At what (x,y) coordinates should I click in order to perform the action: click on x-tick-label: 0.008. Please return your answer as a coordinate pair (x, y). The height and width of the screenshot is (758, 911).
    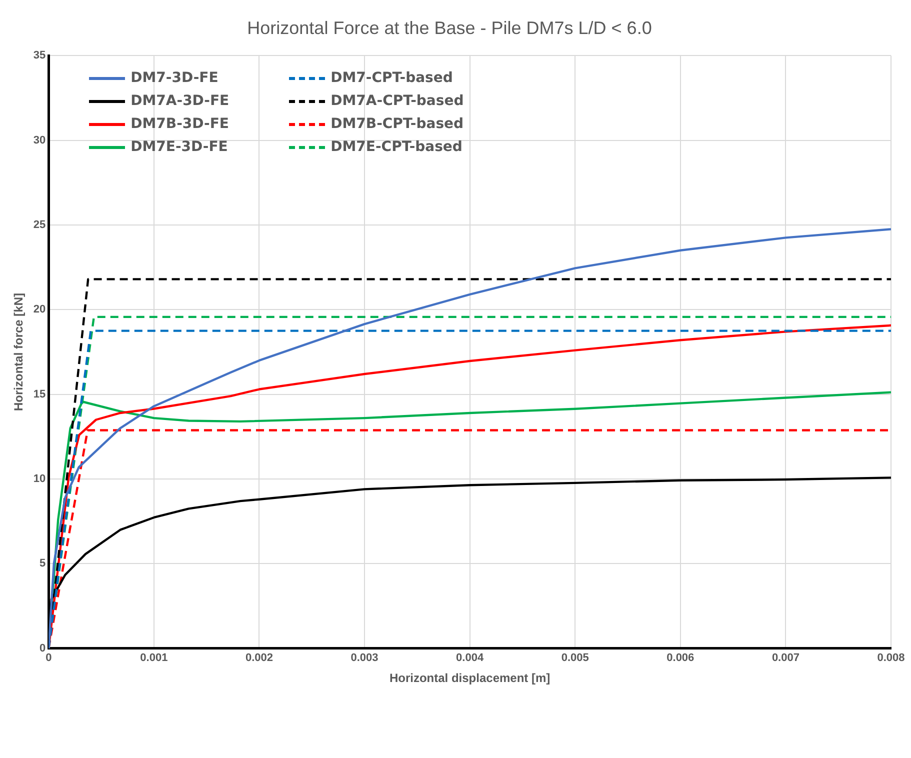
    Looking at the image, I should click on (891, 658).